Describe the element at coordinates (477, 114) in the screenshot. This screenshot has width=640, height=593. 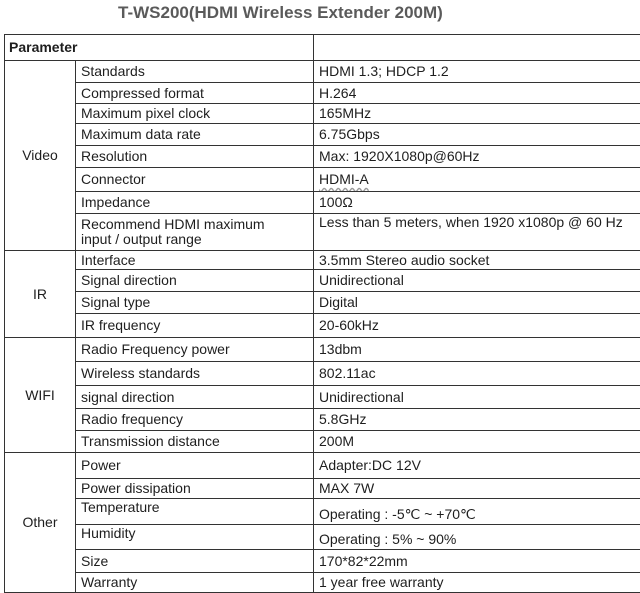
I see `parameter-value: 165MHz` at that location.